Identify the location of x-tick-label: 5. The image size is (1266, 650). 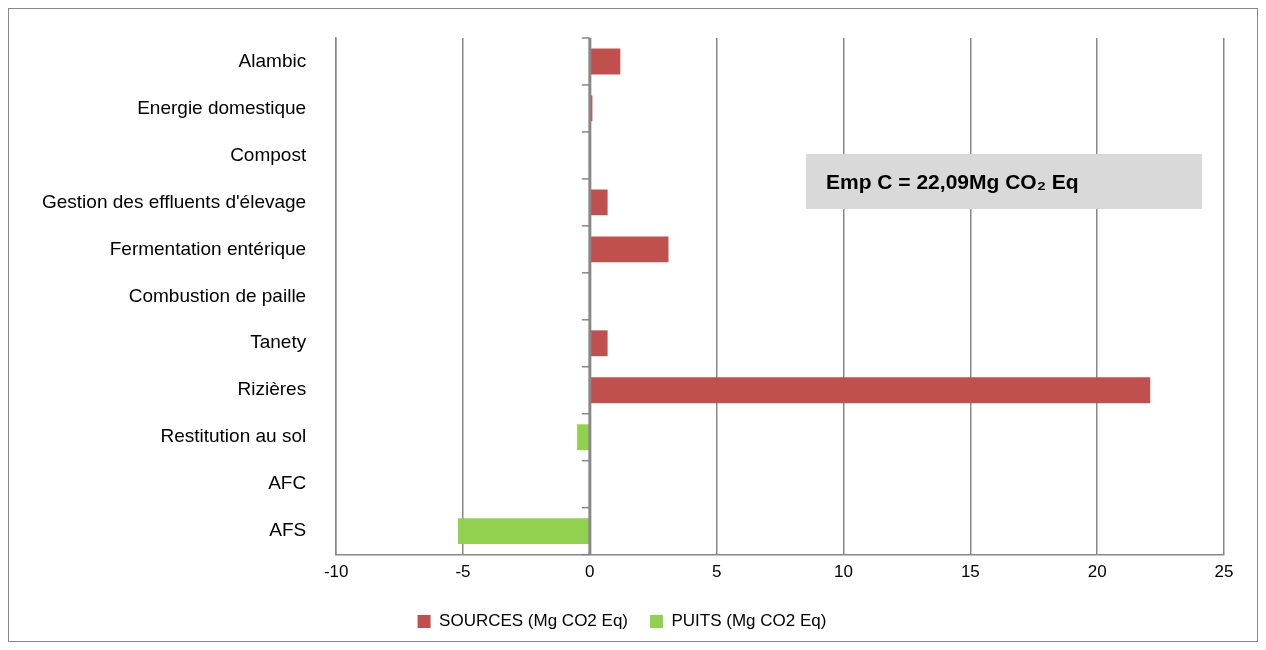
(716, 572).